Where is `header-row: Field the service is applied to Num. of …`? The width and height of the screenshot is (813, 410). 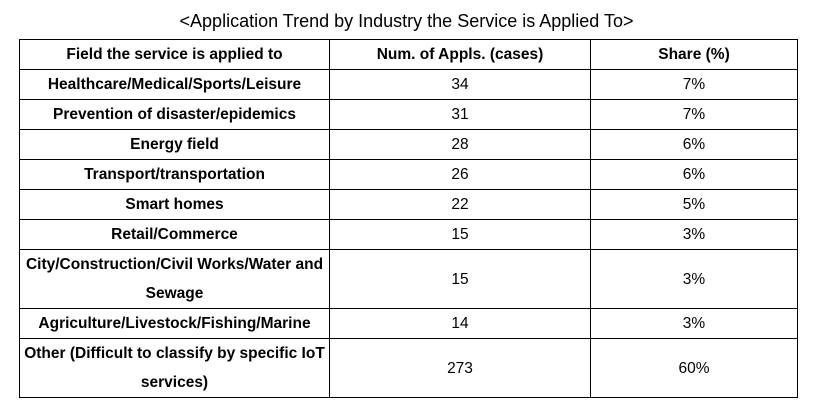
header-row: Field the service is applied to Num. of … is located at coordinates (408, 54).